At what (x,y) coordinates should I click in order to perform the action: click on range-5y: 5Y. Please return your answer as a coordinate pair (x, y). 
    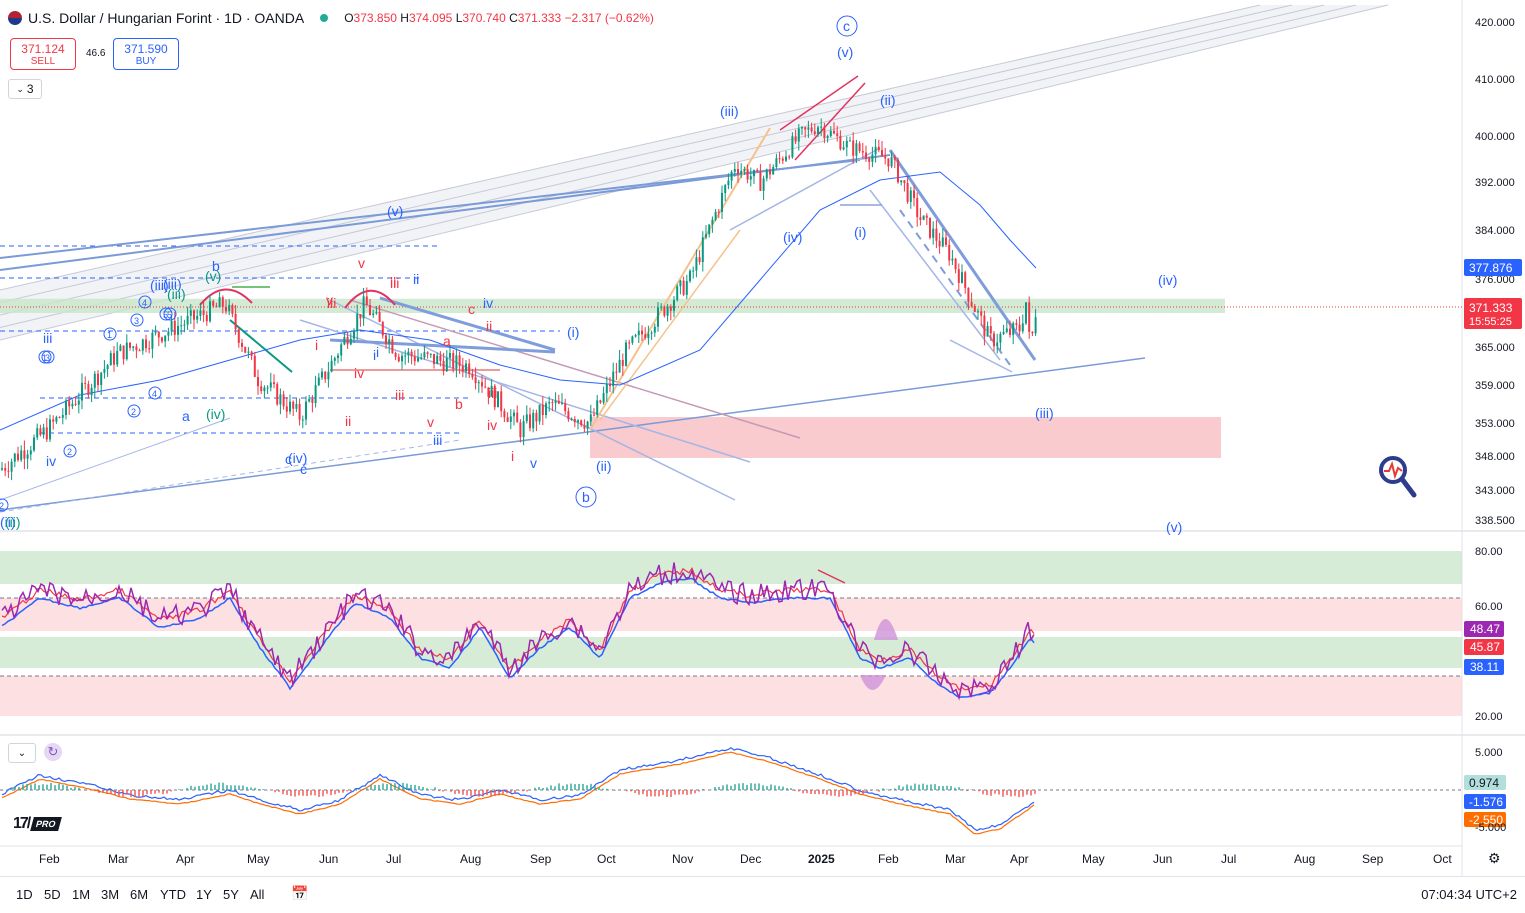
    Looking at the image, I should click on (231, 894).